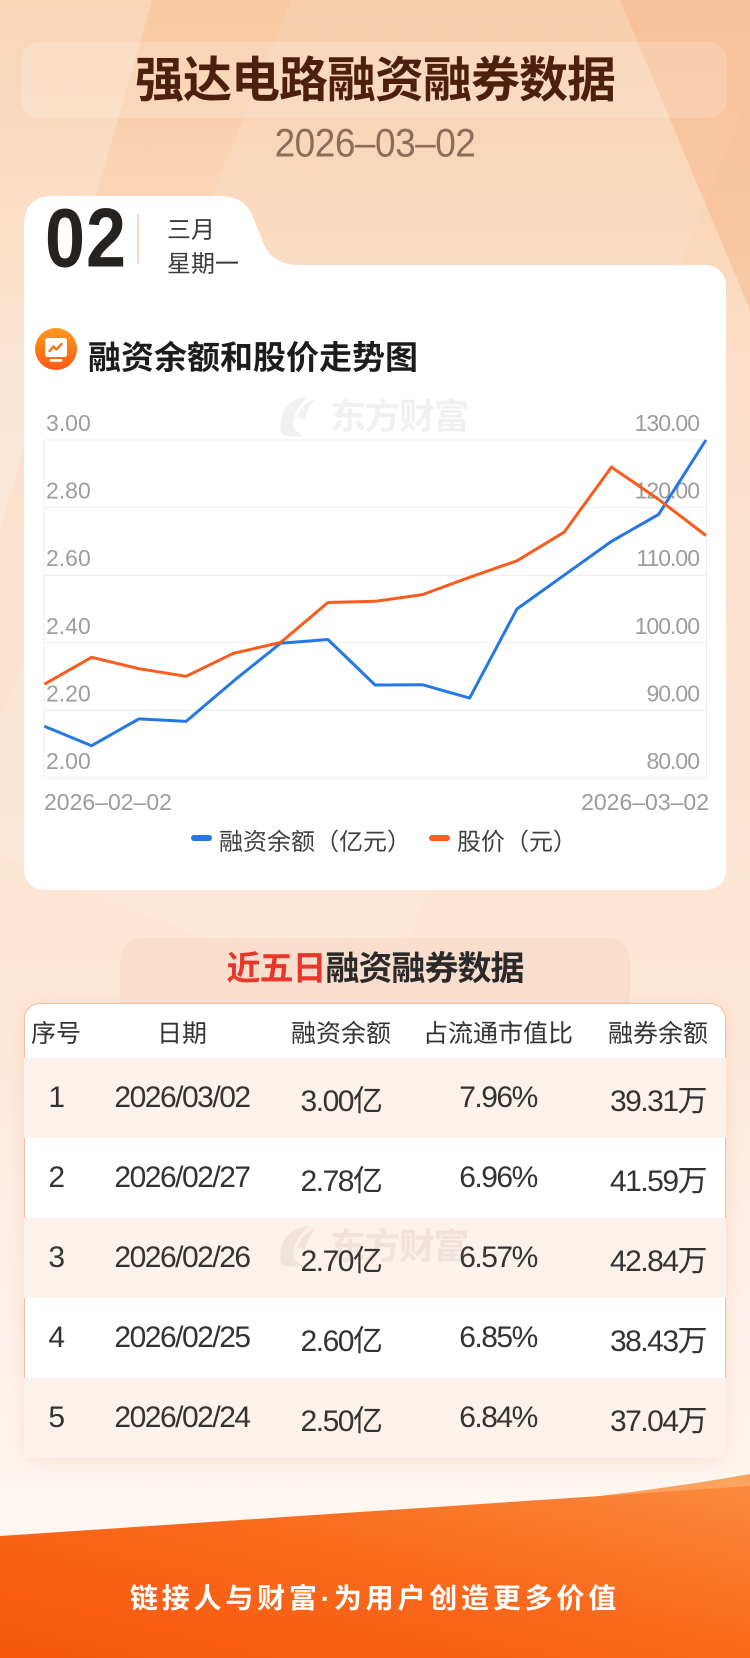 The width and height of the screenshot is (750, 1658). Describe the element at coordinates (667, 423) in the screenshot. I see `svg-text: 130.00` at that location.